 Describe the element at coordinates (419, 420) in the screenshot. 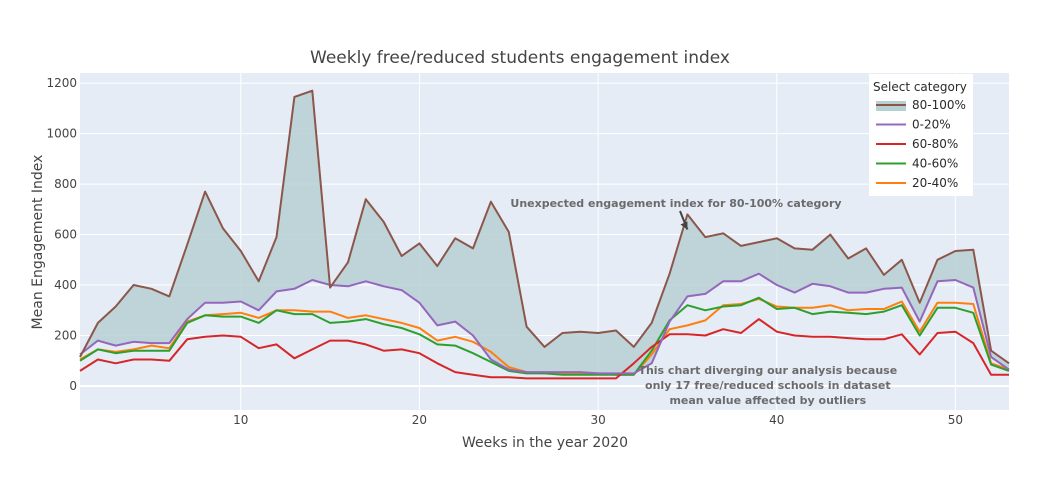

I see `x-tick-label: 20` at that location.